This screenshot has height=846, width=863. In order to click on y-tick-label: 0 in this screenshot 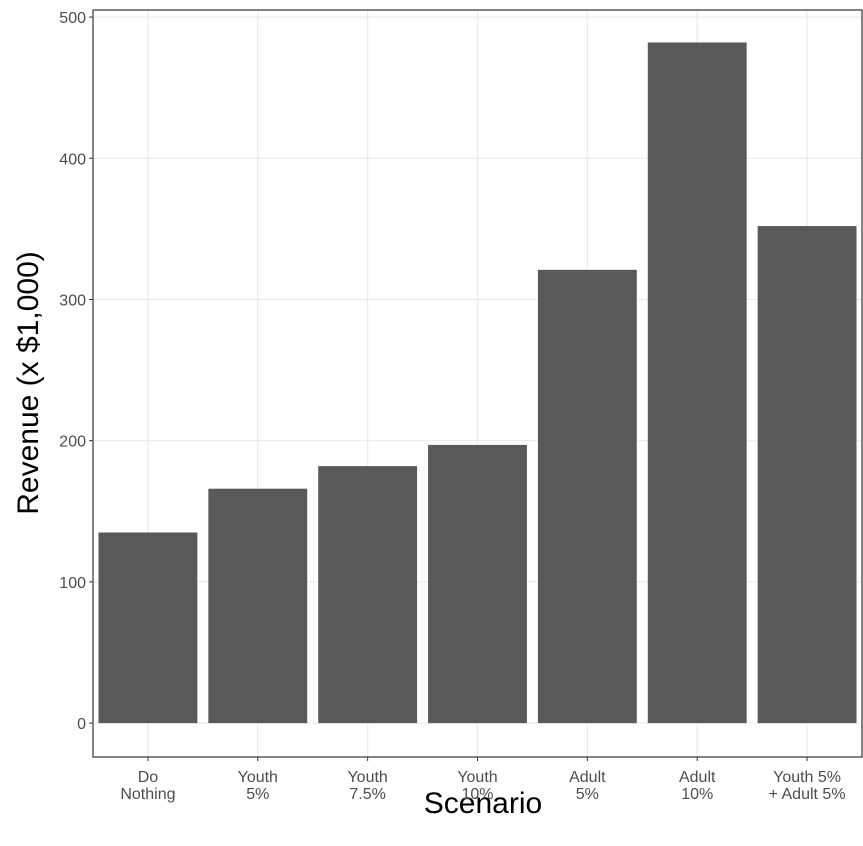, I will do `click(81, 724)`.